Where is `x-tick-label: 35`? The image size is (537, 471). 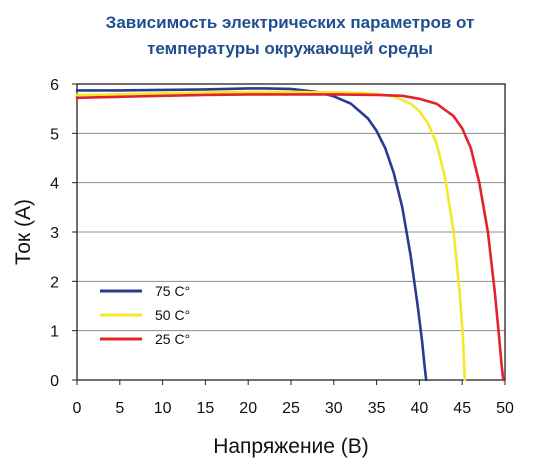
x-tick-label: 35 is located at coordinates (377, 408).